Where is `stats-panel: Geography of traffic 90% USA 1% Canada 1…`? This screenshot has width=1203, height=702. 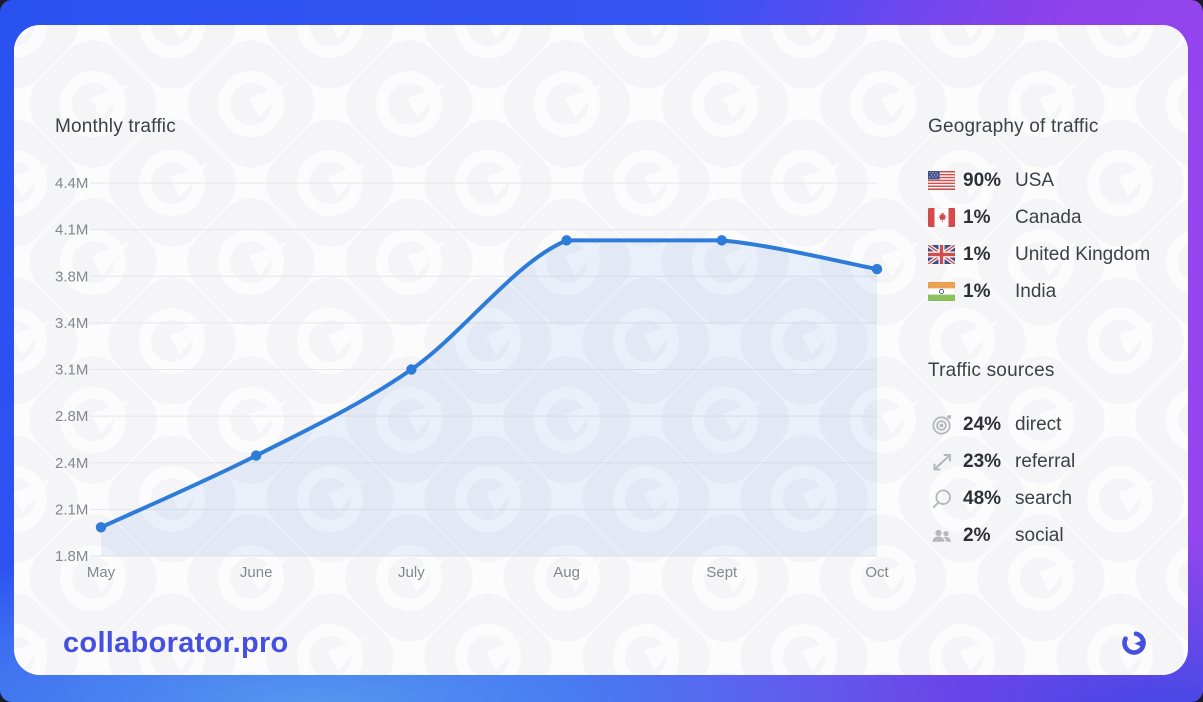 stats-panel: Geography of traffic 90% USA 1% Canada 1… is located at coordinates (1054, 335).